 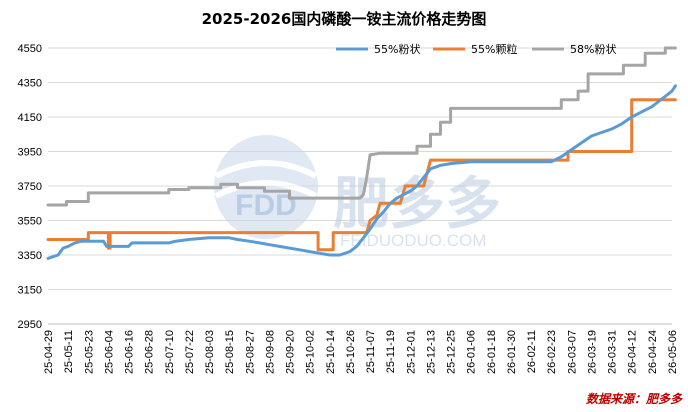 What do you see at coordinates (89, 352) in the screenshot?
I see `x-tick-label: 25-05-23` at bounding box center [89, 352].